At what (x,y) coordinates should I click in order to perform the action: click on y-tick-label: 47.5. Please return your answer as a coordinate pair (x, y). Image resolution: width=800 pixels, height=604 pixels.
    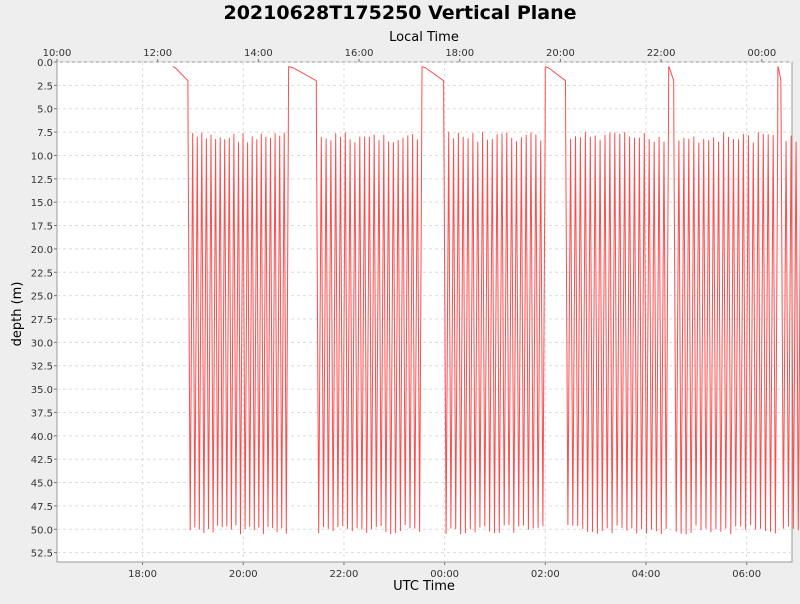
    Looking at the image, I should click on (42, 507).